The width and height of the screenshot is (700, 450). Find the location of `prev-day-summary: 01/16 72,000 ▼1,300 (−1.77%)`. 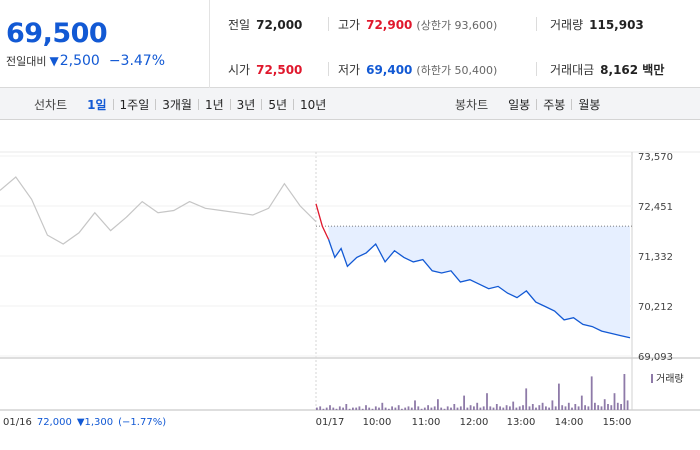

prev-day-summary: 01/16 72,000 ▼1,300 (−1.77%) is located at coordinates (84, 422).